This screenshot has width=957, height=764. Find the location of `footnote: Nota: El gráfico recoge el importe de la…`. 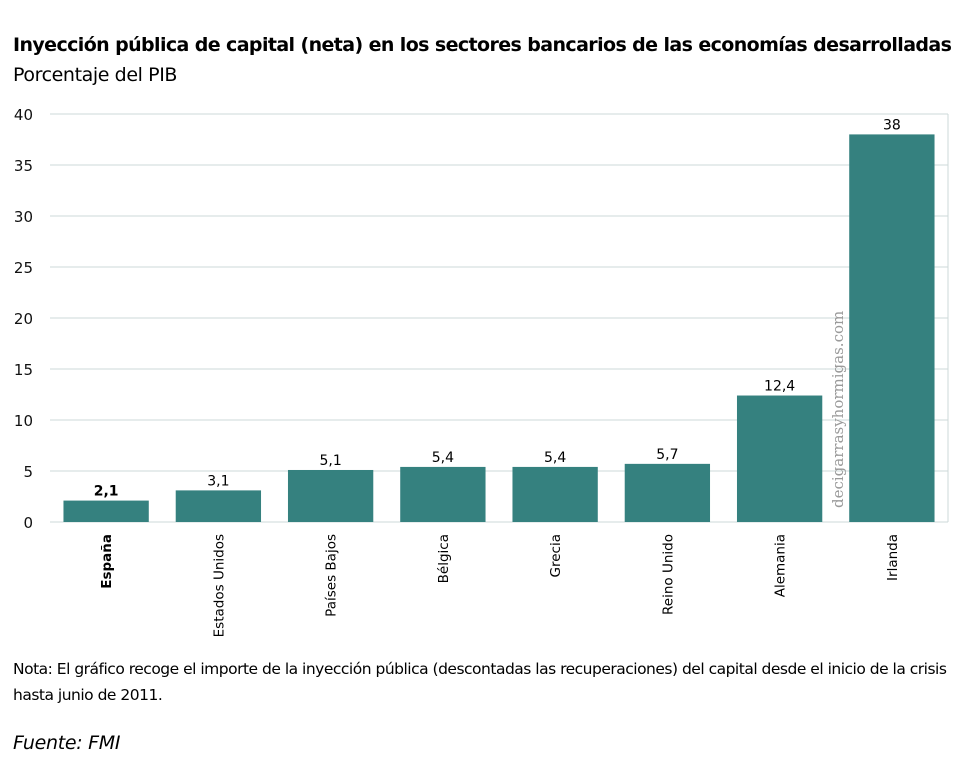

footnote: Nota: El gráfico recoge el importe de la… is located at coordinates (480, 682).